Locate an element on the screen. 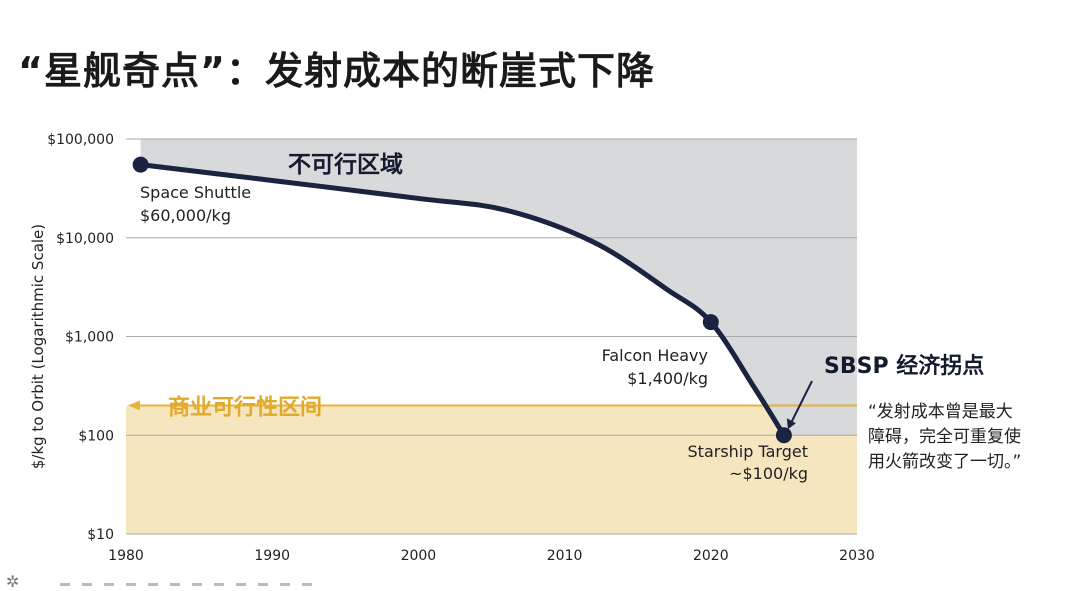  x-tick-label: 1980 is located at coordinates (126, 556).